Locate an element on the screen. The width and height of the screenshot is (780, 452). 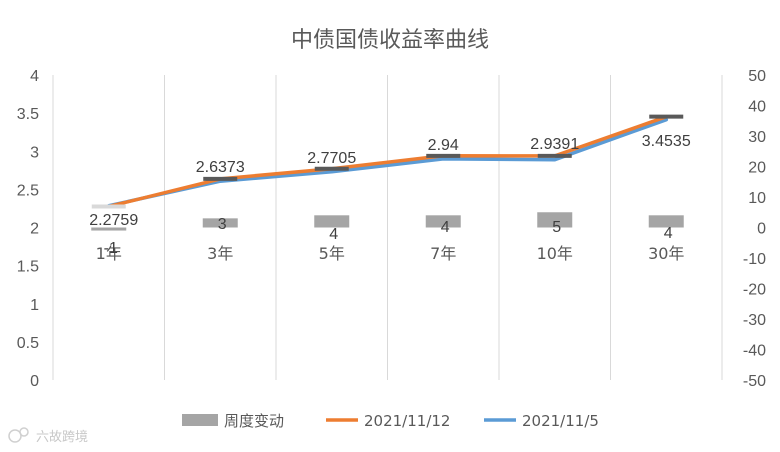
left-tick-label: 0 is located at coordinates (34, 381).